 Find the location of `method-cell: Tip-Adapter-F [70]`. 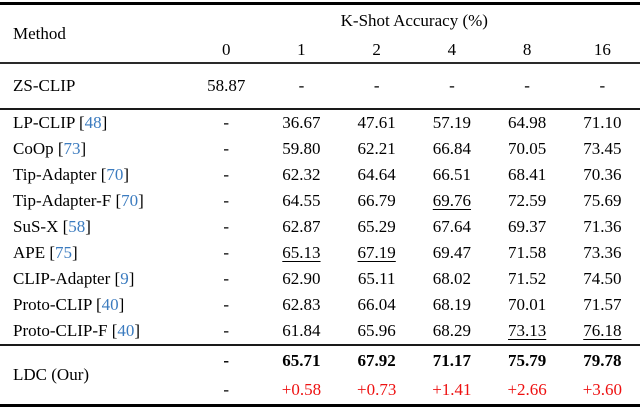

method-cell: Tip-Adapter-F [70] is located at coordinates (94, 201).